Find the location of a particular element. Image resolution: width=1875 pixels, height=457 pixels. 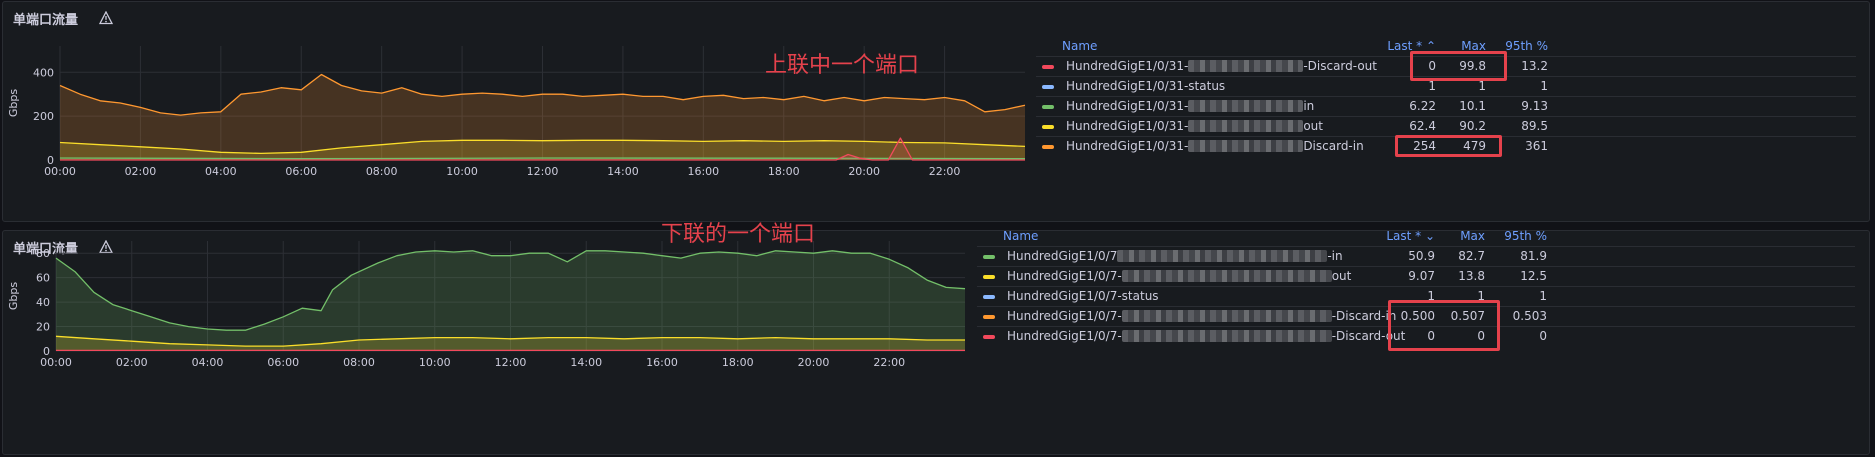

legend-value-last: 9.07 is located at coordinates (1421, 276).